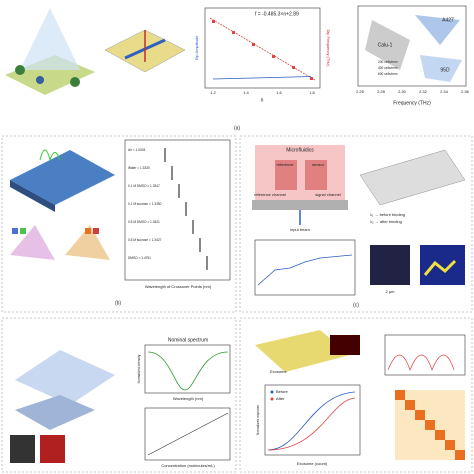  Describe the element at coordinates (312, 92) in the screenshot. I see `x-tick-label: 1.8` at that location.